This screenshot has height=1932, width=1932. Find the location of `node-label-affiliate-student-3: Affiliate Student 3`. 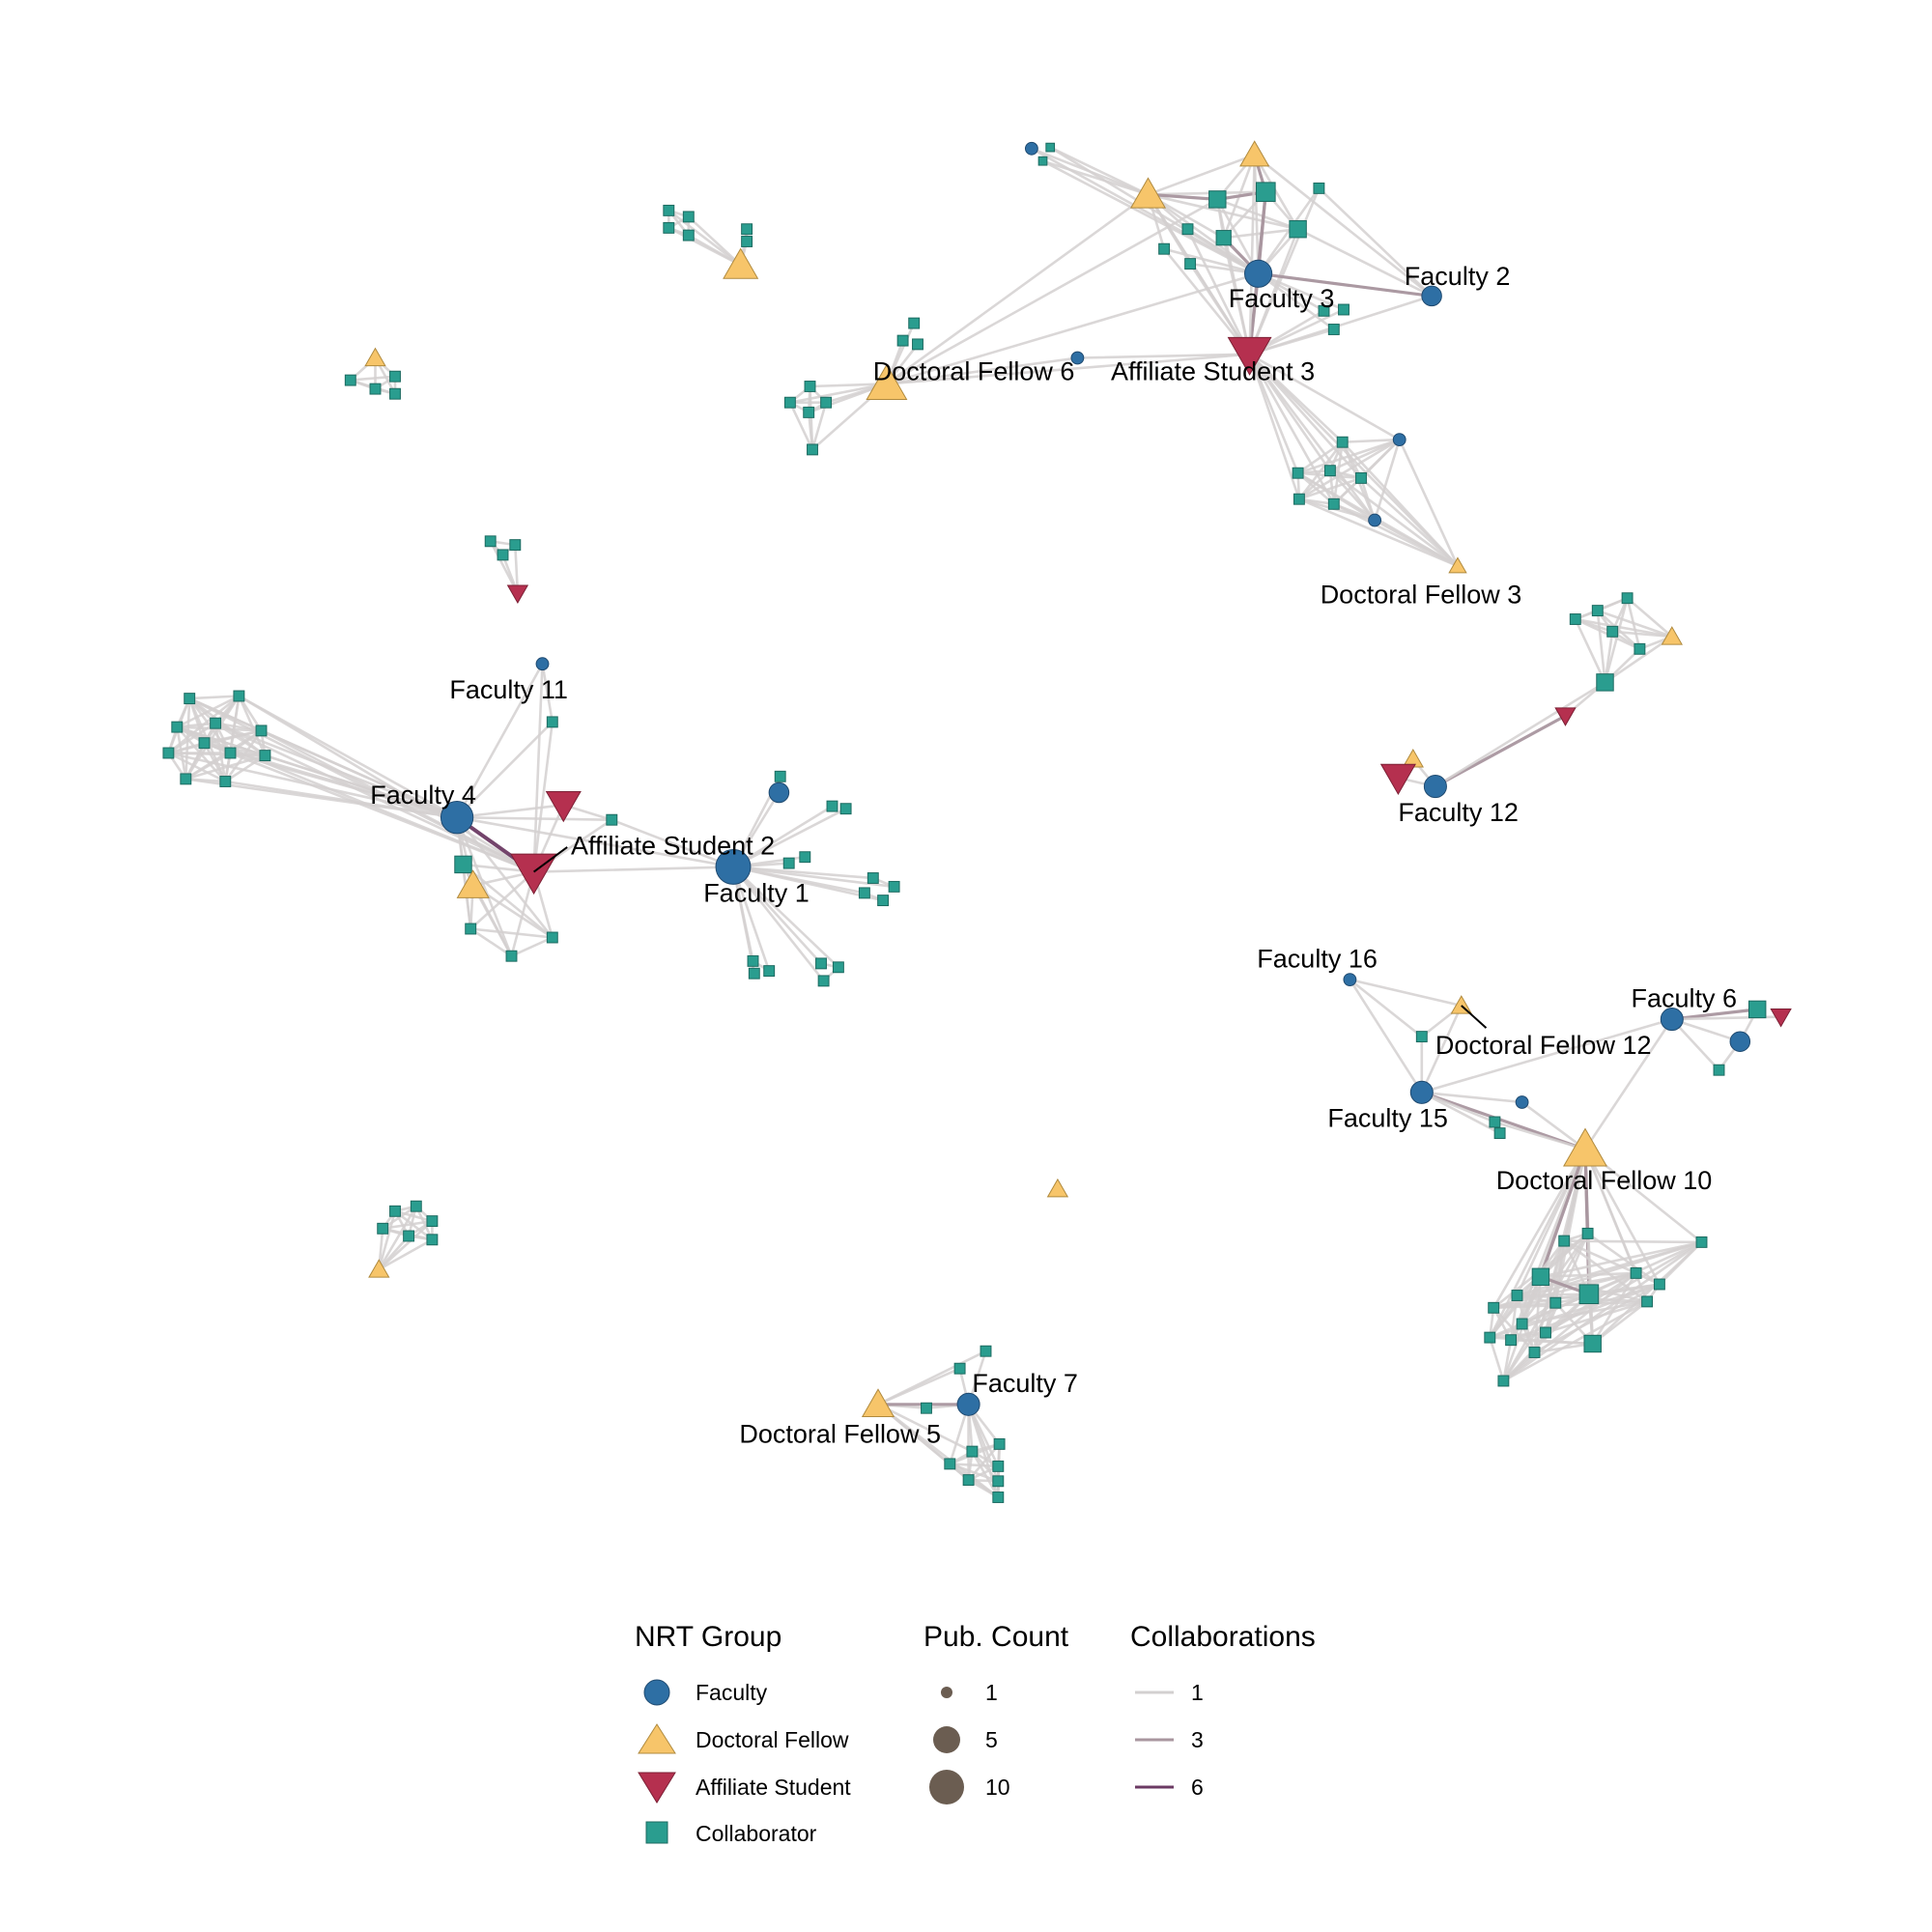

node-label-affiliate-student-3: Affiliate Student 3 is located at coordinates (1213, 371).